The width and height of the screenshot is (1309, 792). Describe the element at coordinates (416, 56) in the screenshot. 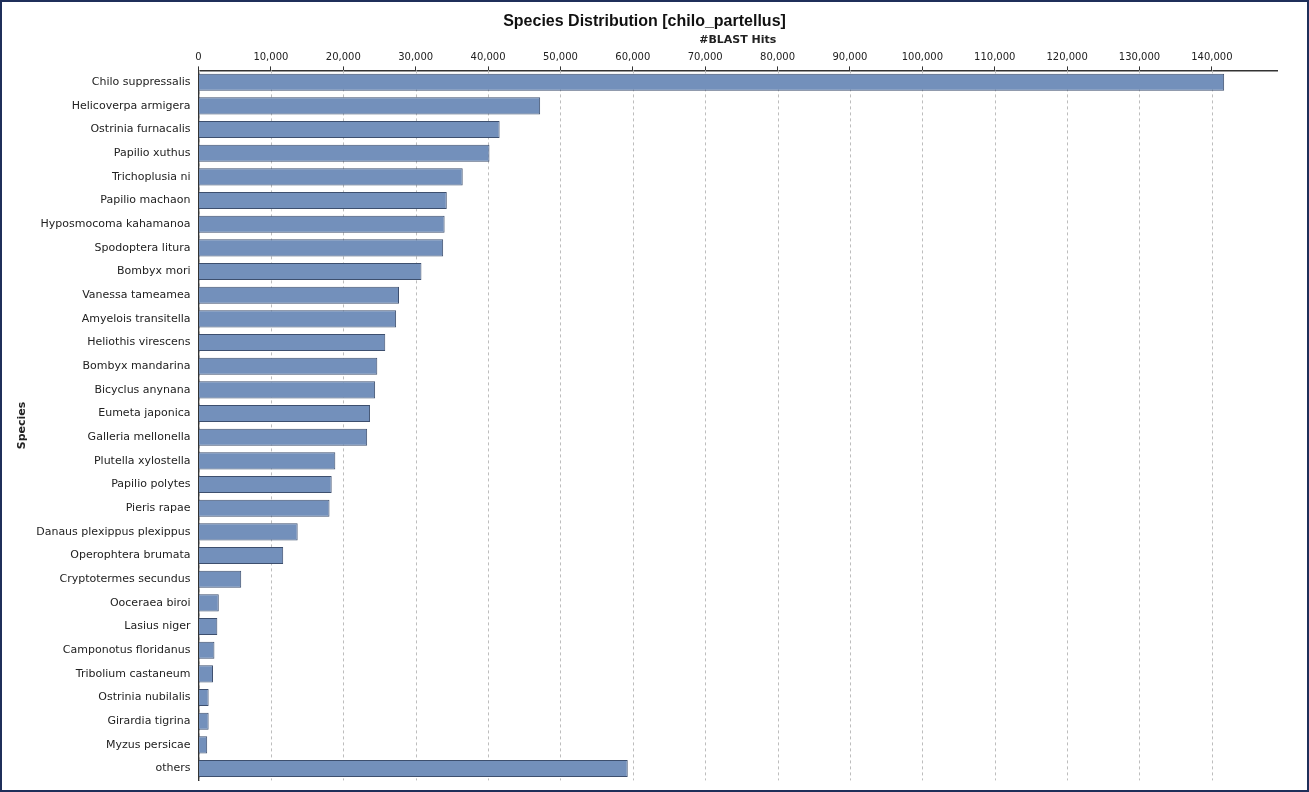

I see `x-tick-label: 30,000` at that location.